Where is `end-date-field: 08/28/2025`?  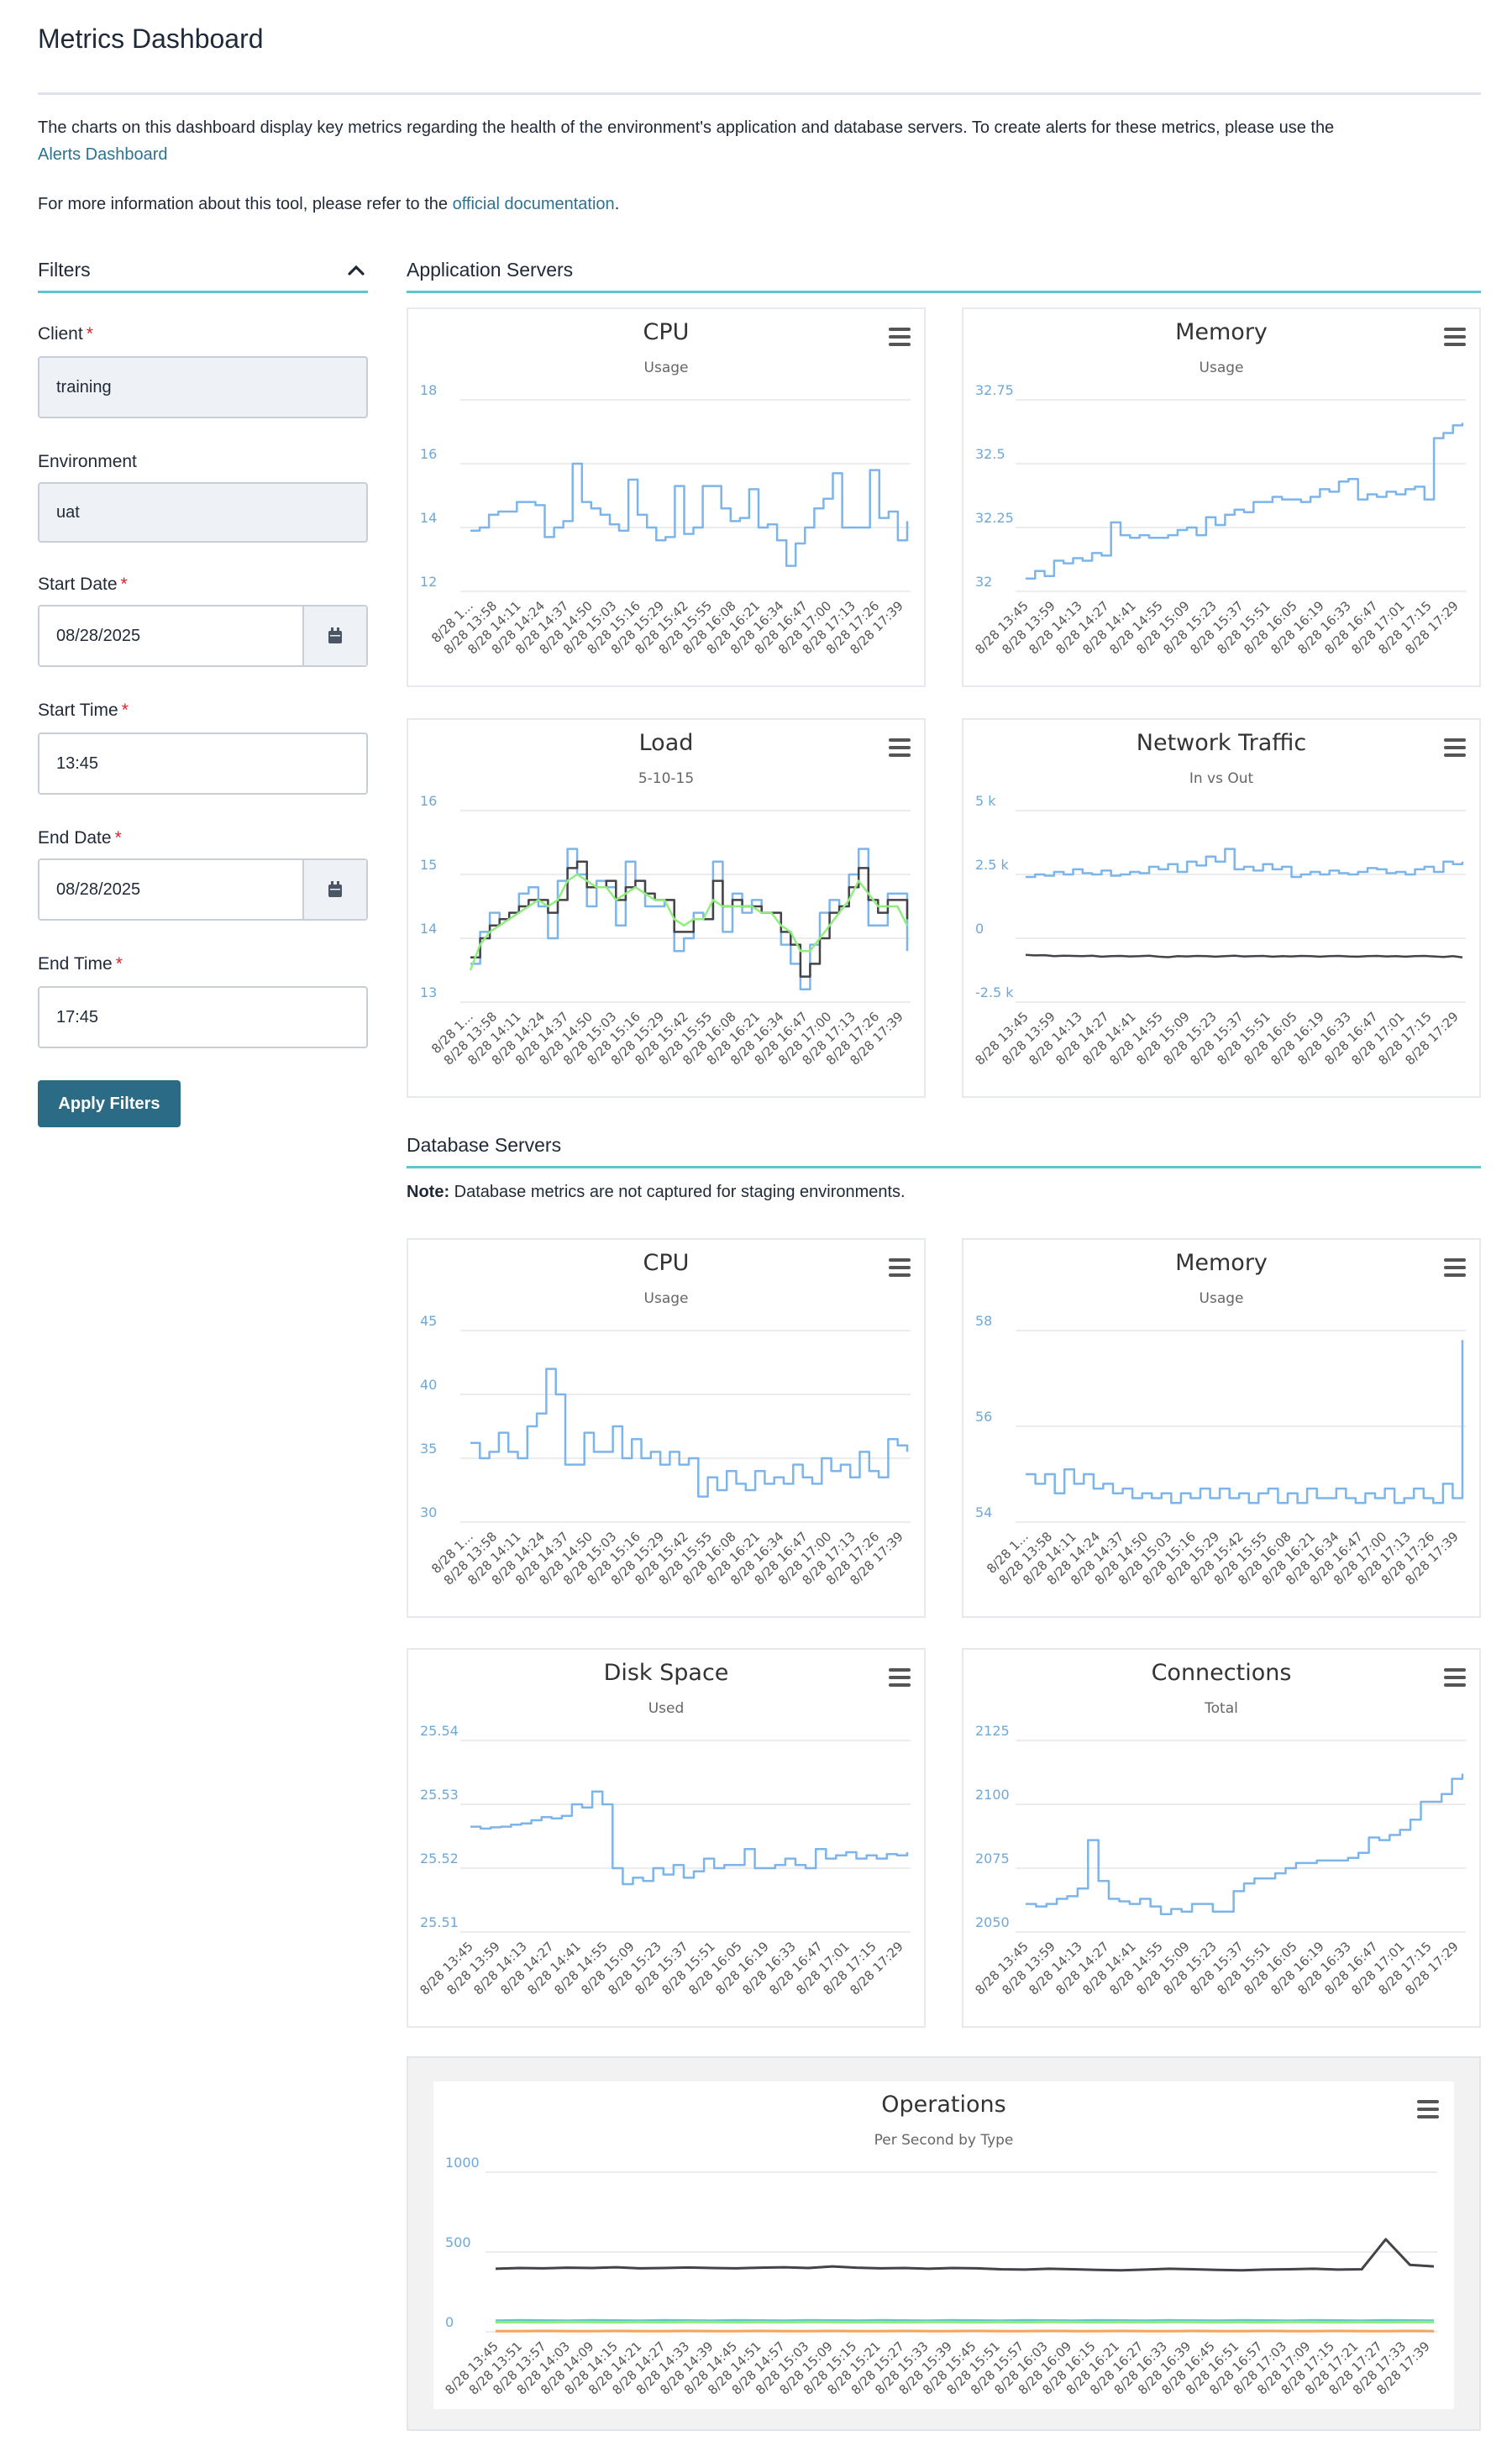
end-date-field: 08/28/2025 is located at coordinates (203, 889).